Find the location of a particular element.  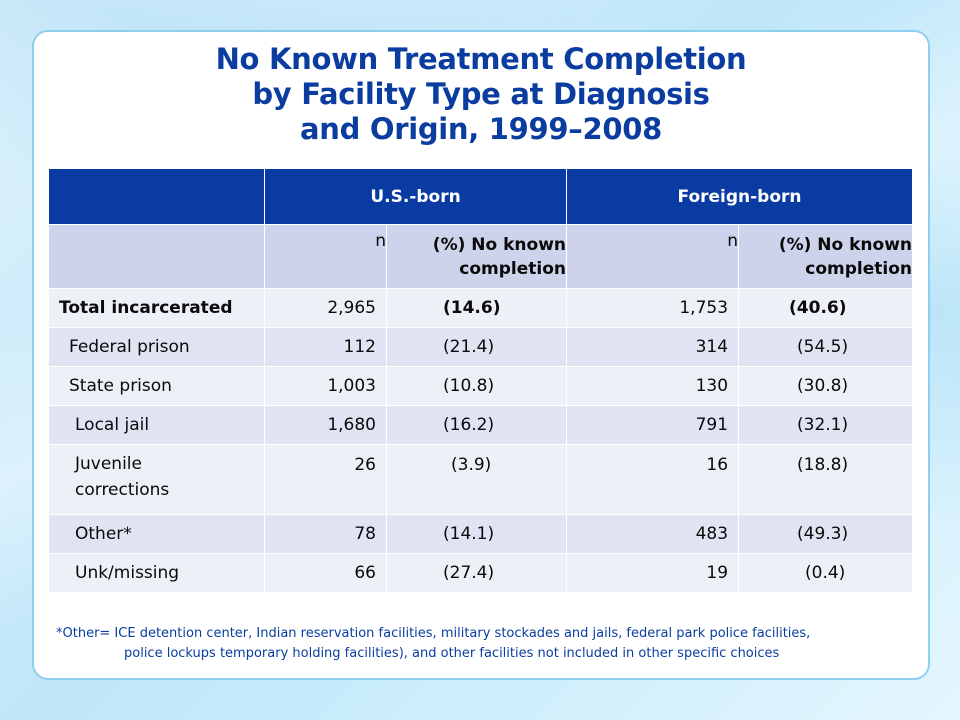

header-blank-cell is located at coordinates (156, 196).